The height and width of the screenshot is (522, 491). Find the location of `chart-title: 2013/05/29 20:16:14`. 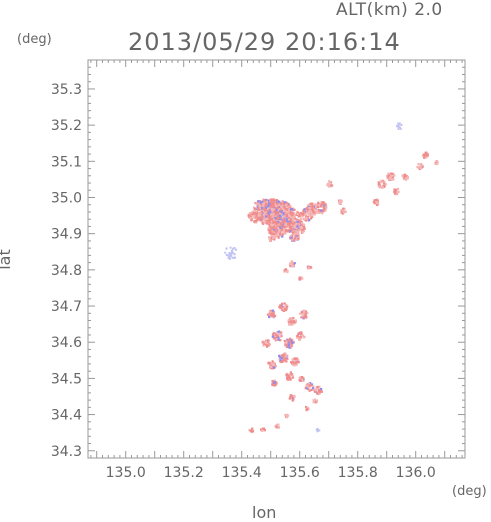

chart-title: 2013/05/29 20:16:14 is located at coordinates (264, 42).